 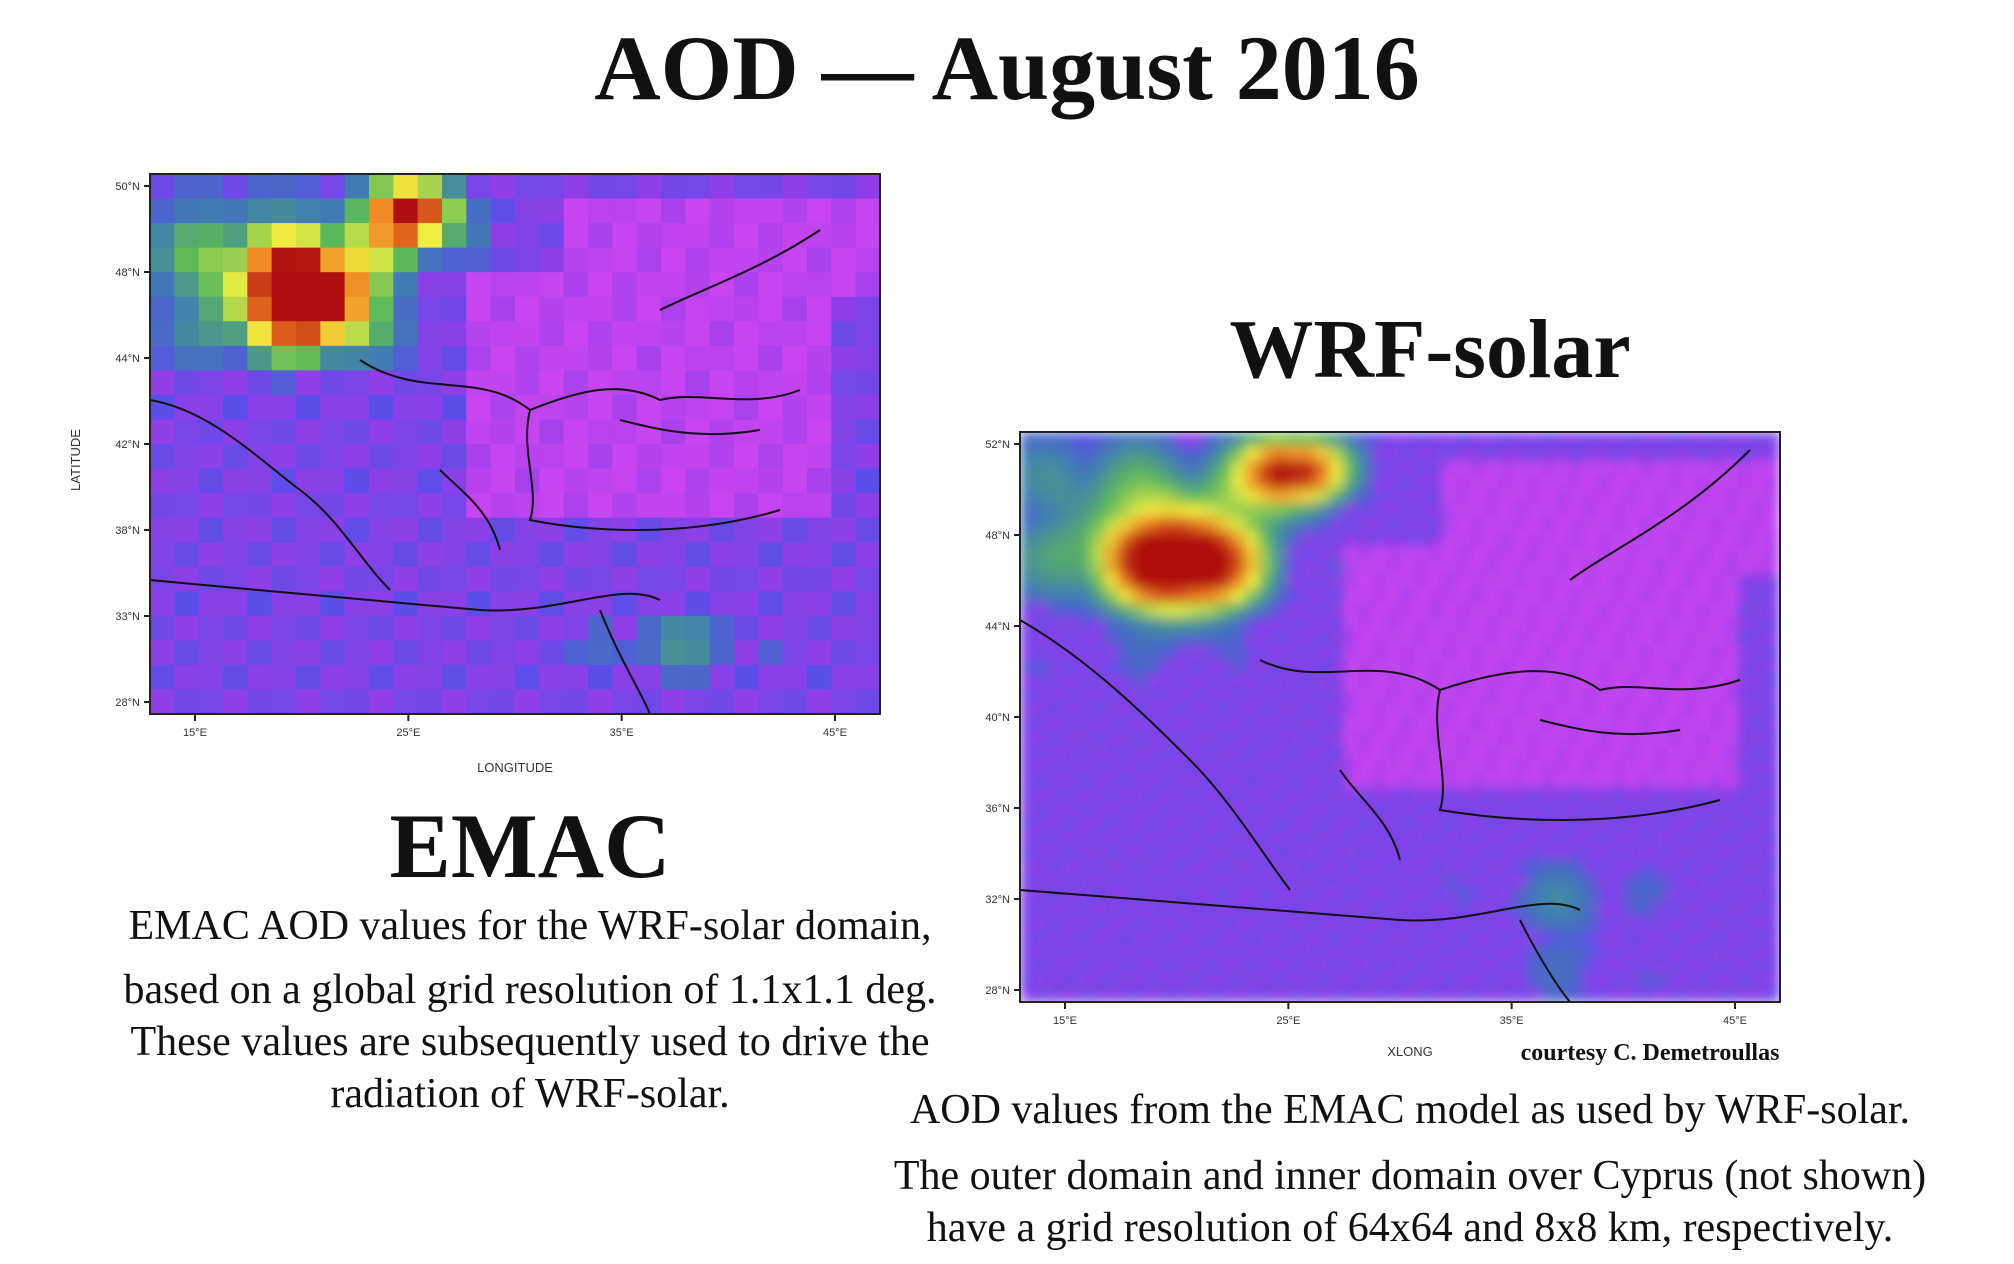 What do you see at coordinates (75, 460) in the screenshot?
I see `emac-y-axis-label: LATITUDE` at bounding box center [75, 460].